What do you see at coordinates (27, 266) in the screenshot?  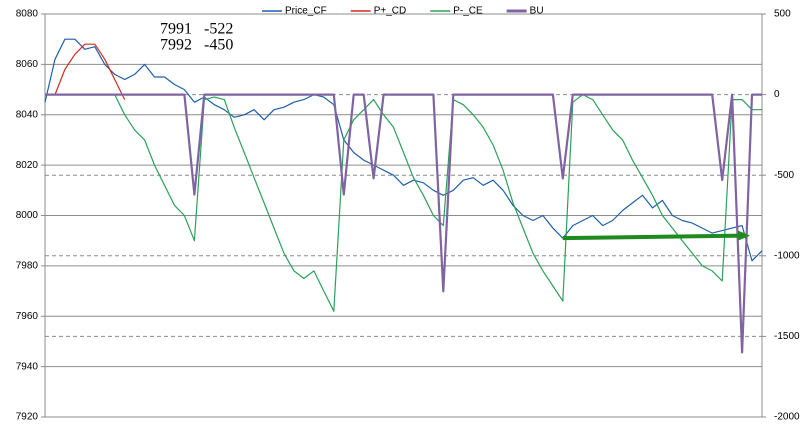 I see `y-tick-label: 7980` at bounding box center [27, 266].